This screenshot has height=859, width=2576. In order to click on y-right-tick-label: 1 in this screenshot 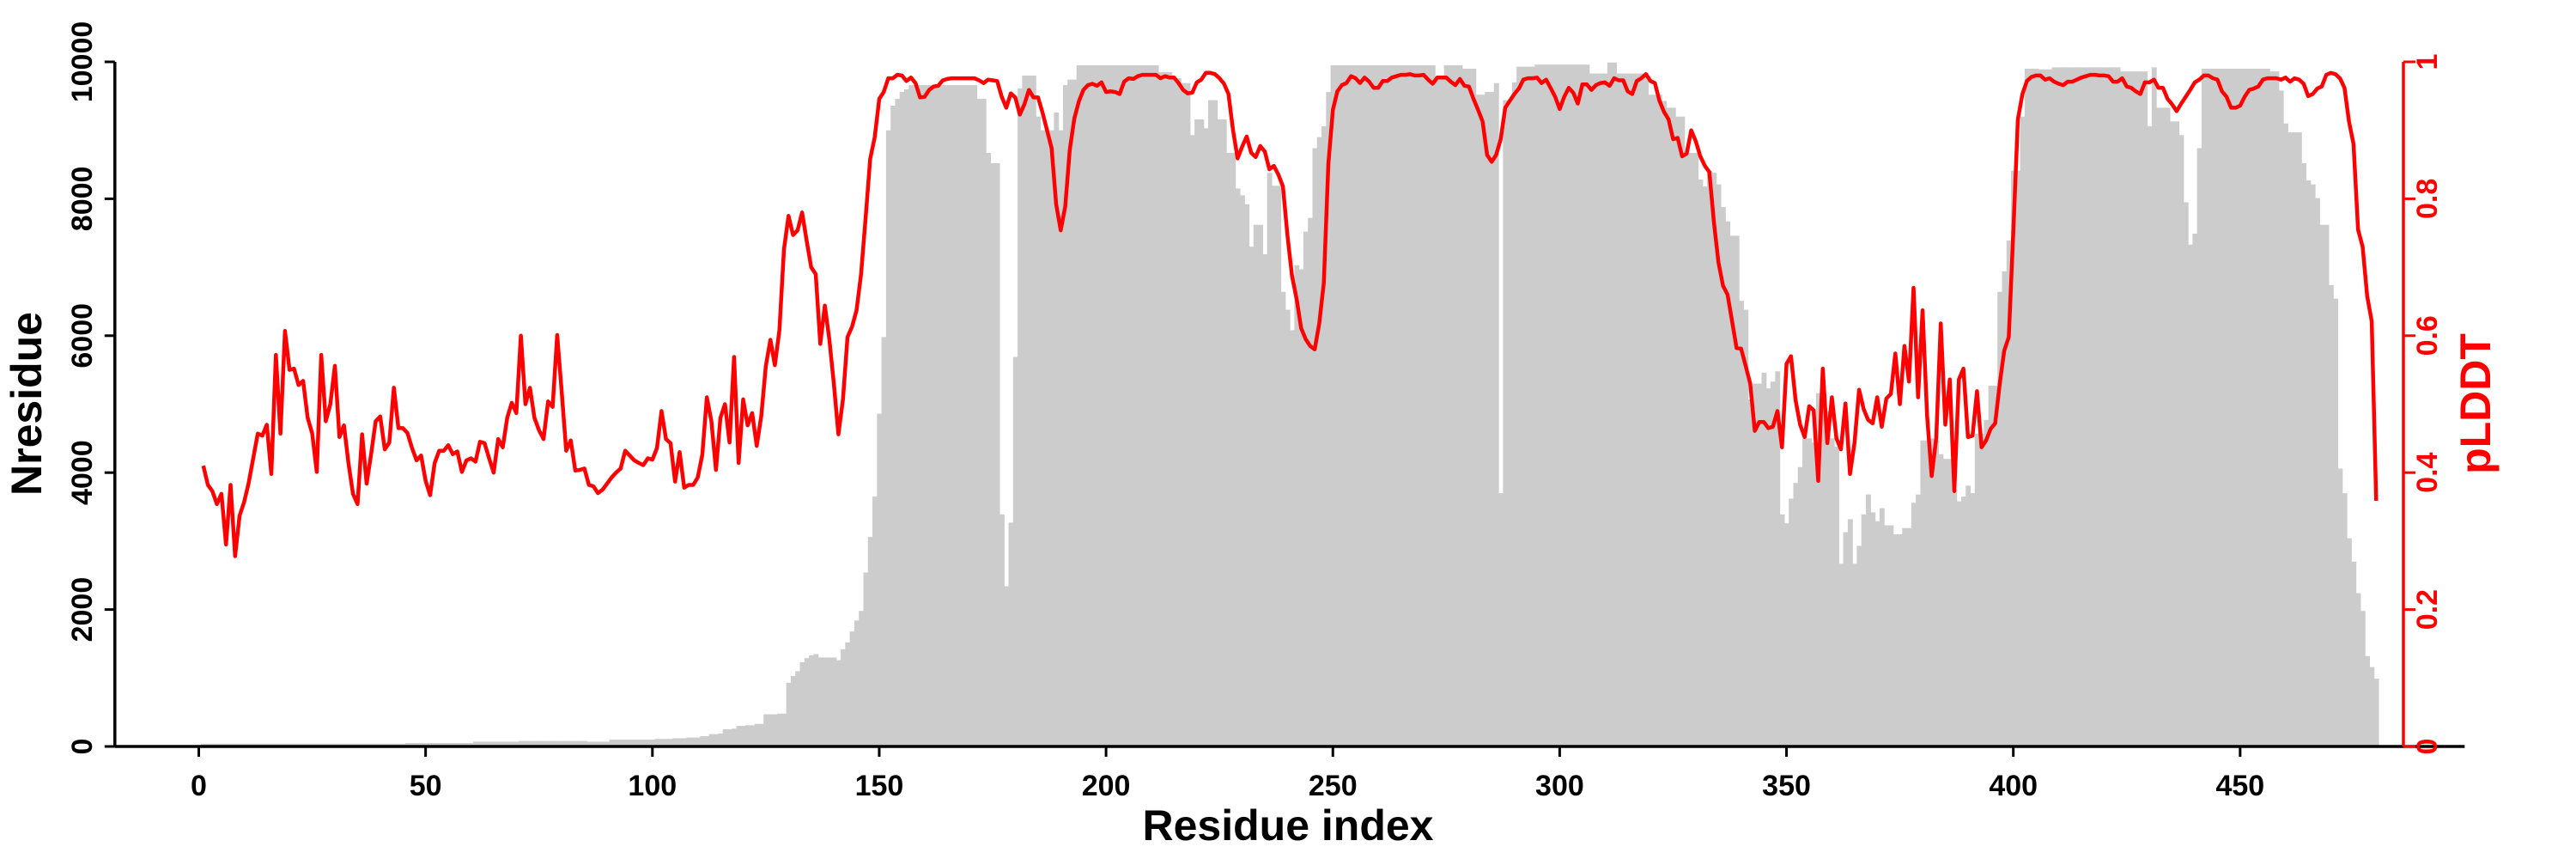, I will do `click(2427, 62)`.